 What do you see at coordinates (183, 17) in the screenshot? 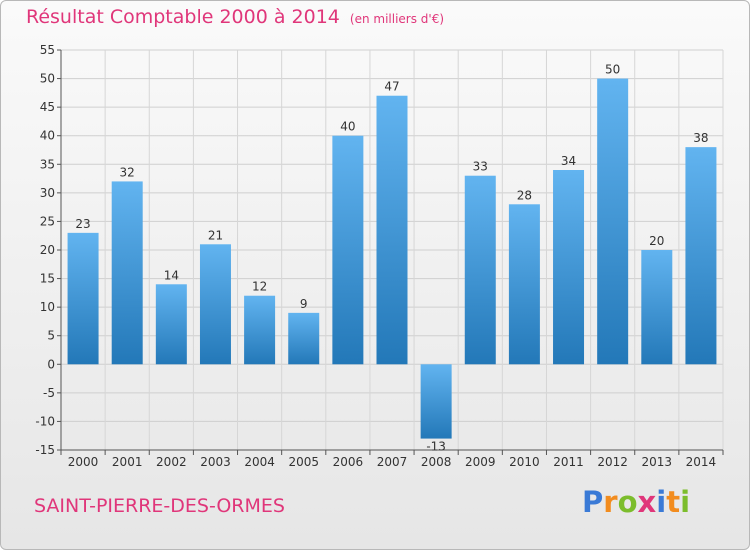
I see `chart-title: Résultat Comptable 2000 à 2014` at bounding box center [183, 17].